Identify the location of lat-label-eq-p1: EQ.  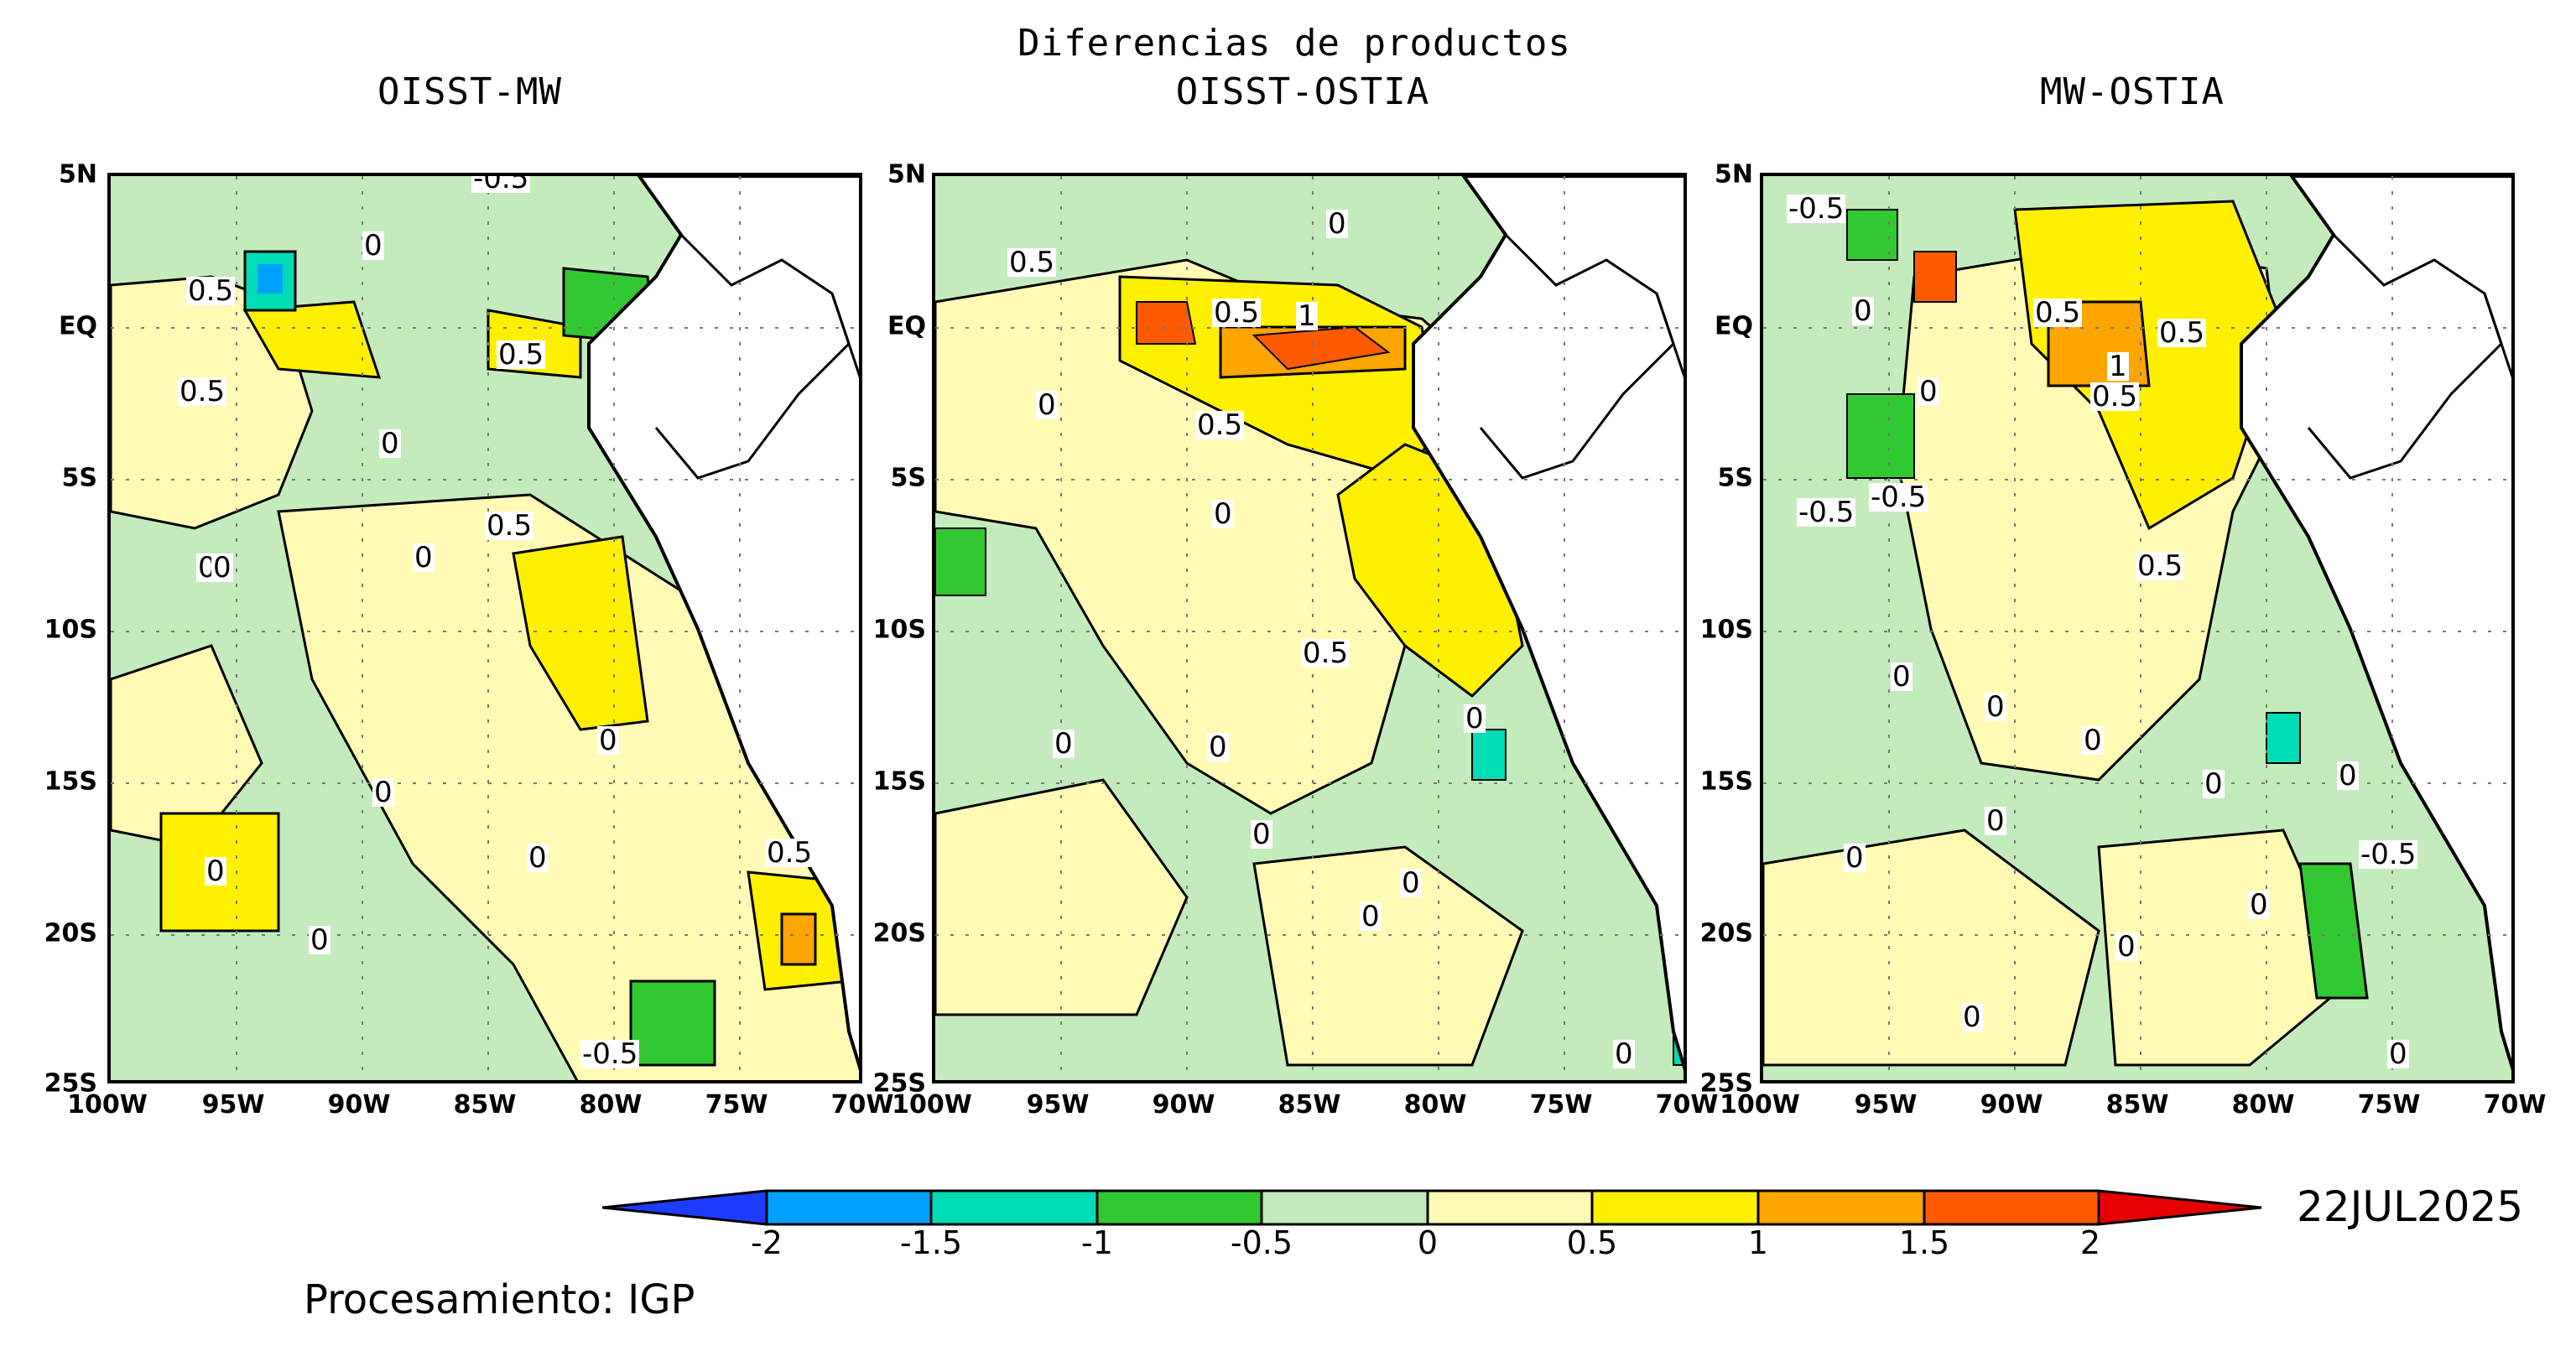
(78, 326).